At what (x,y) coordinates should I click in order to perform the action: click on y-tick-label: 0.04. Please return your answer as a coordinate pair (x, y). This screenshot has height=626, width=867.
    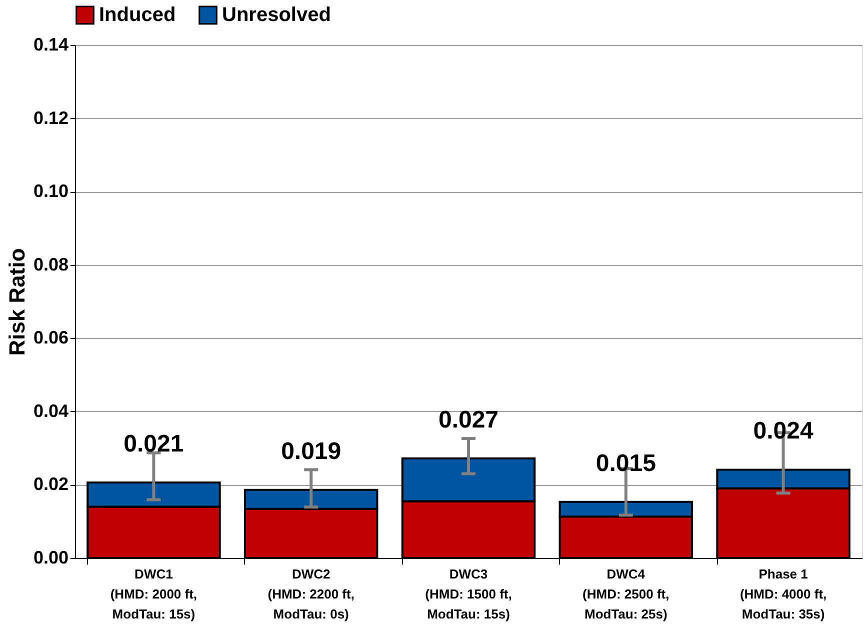
    Looking at the image, I should click on (50, 410).